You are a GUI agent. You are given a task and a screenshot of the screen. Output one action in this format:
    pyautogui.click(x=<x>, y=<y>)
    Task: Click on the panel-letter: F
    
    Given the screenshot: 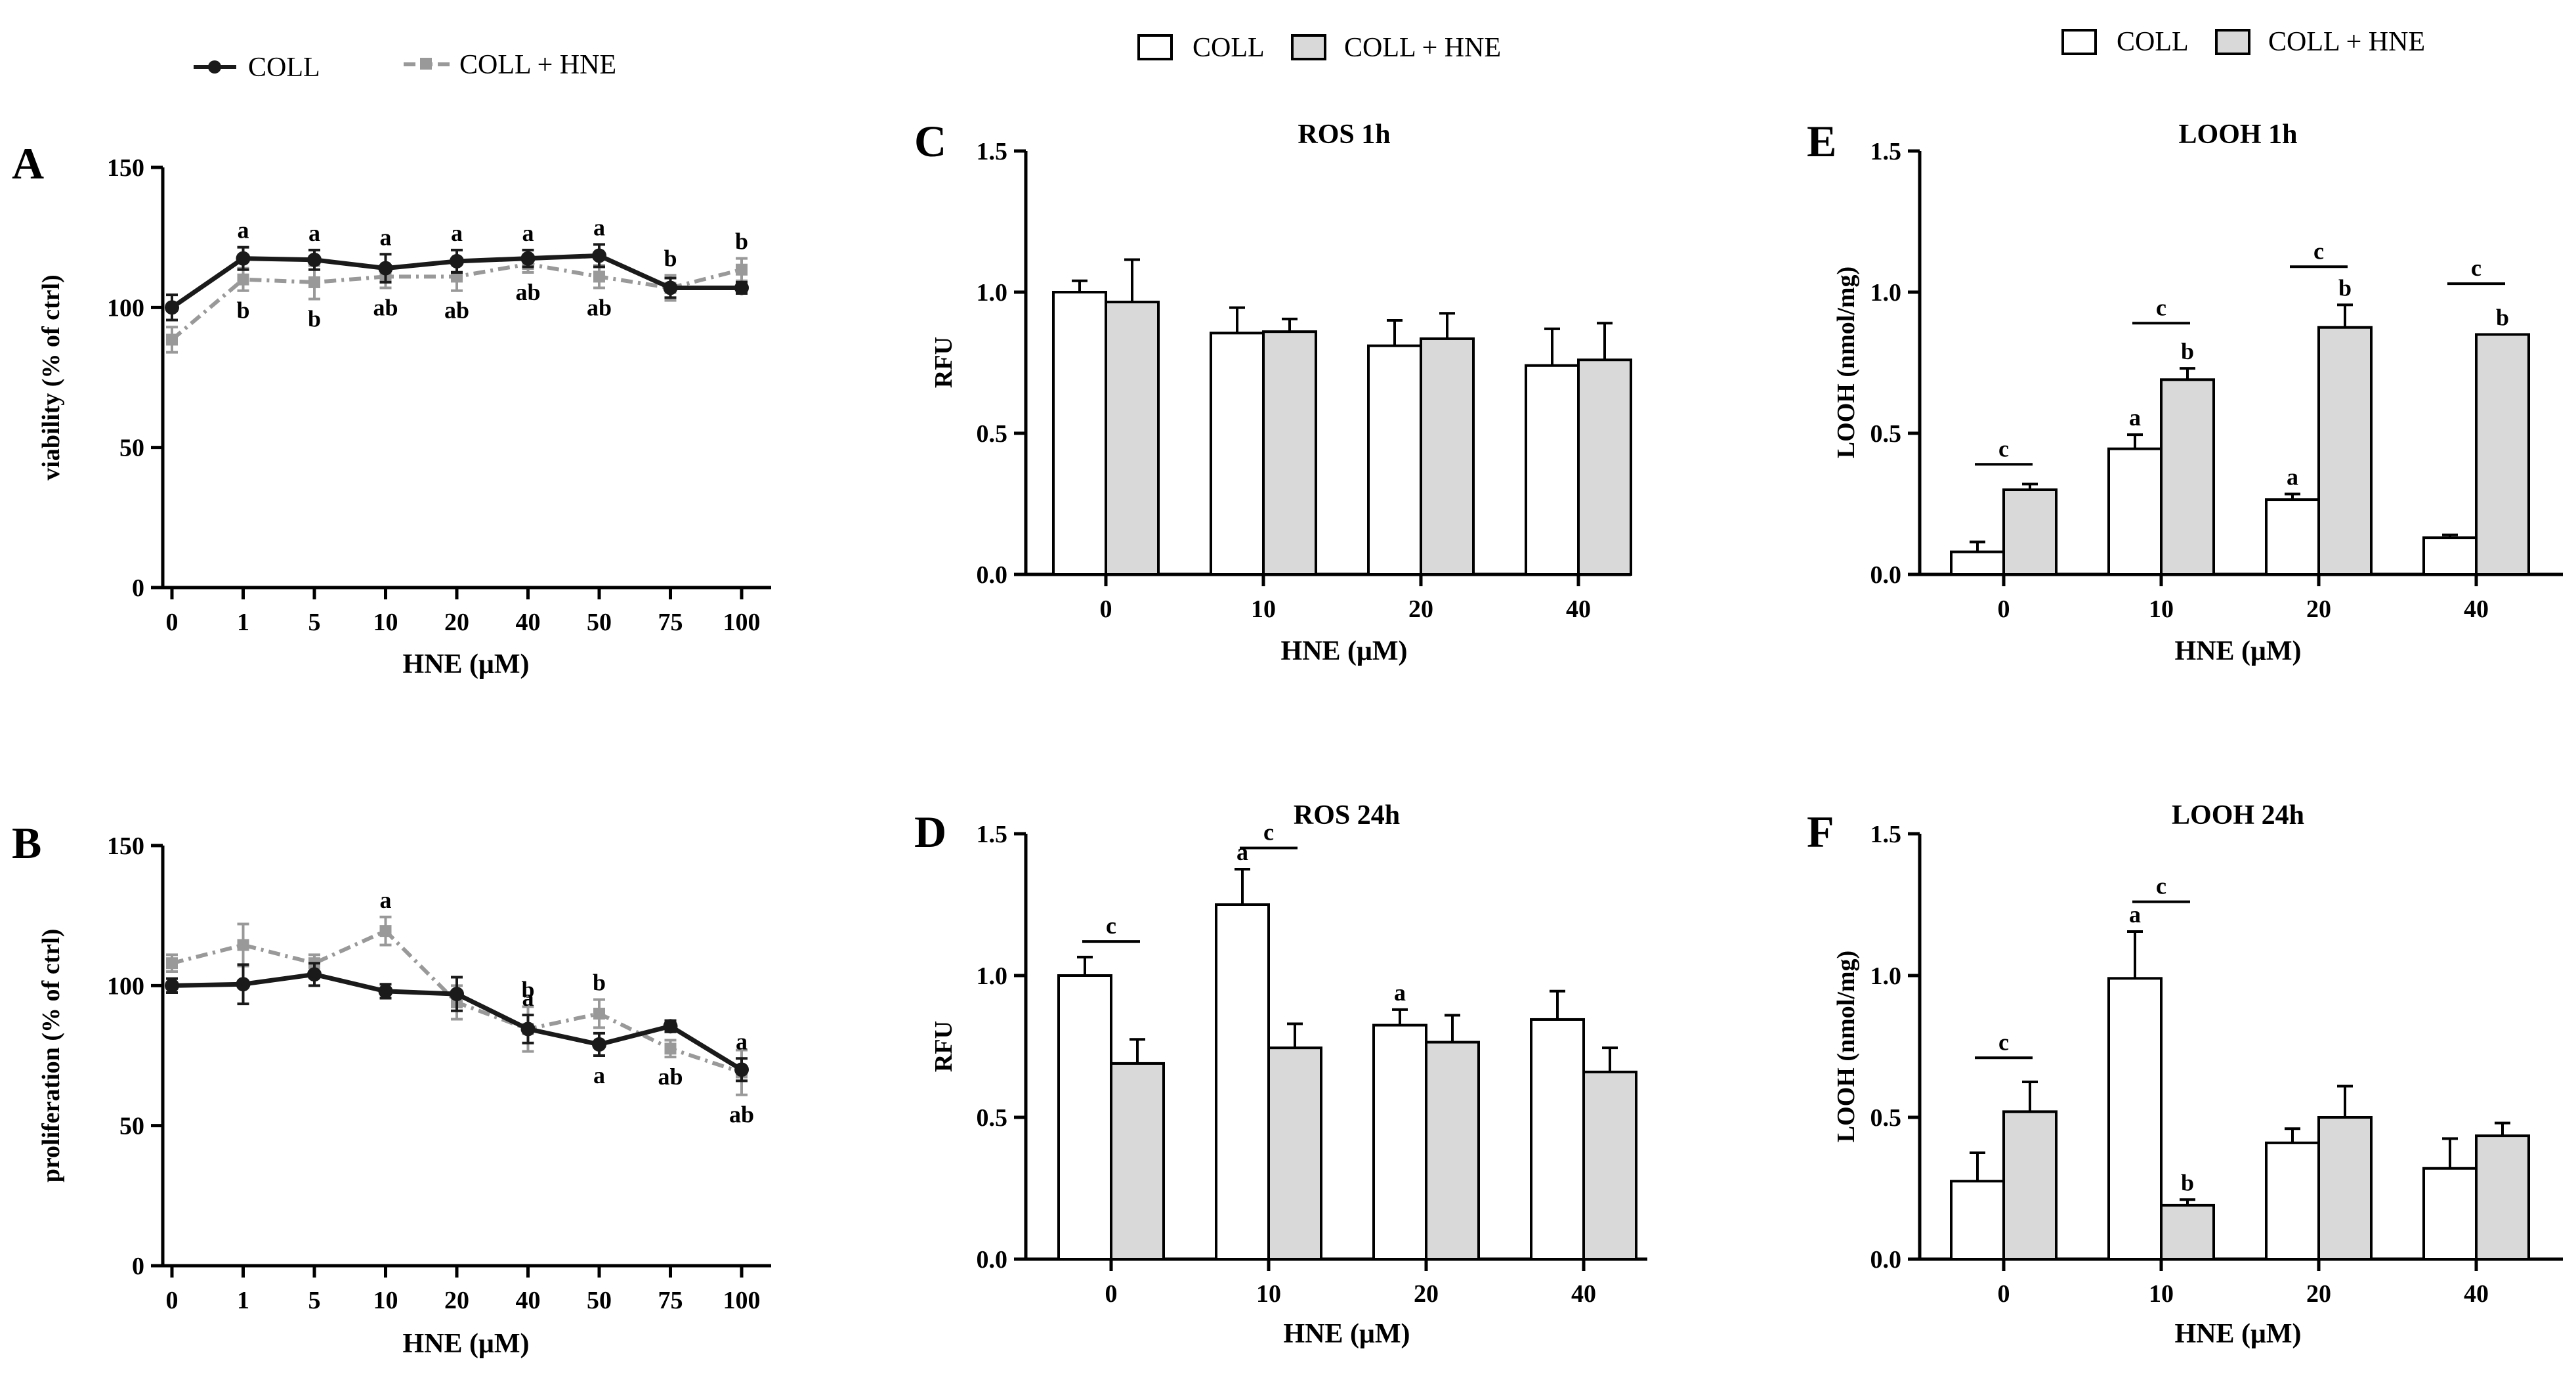 What is the action you would take?
    pyautogui.click(x=1820, y=832)
    